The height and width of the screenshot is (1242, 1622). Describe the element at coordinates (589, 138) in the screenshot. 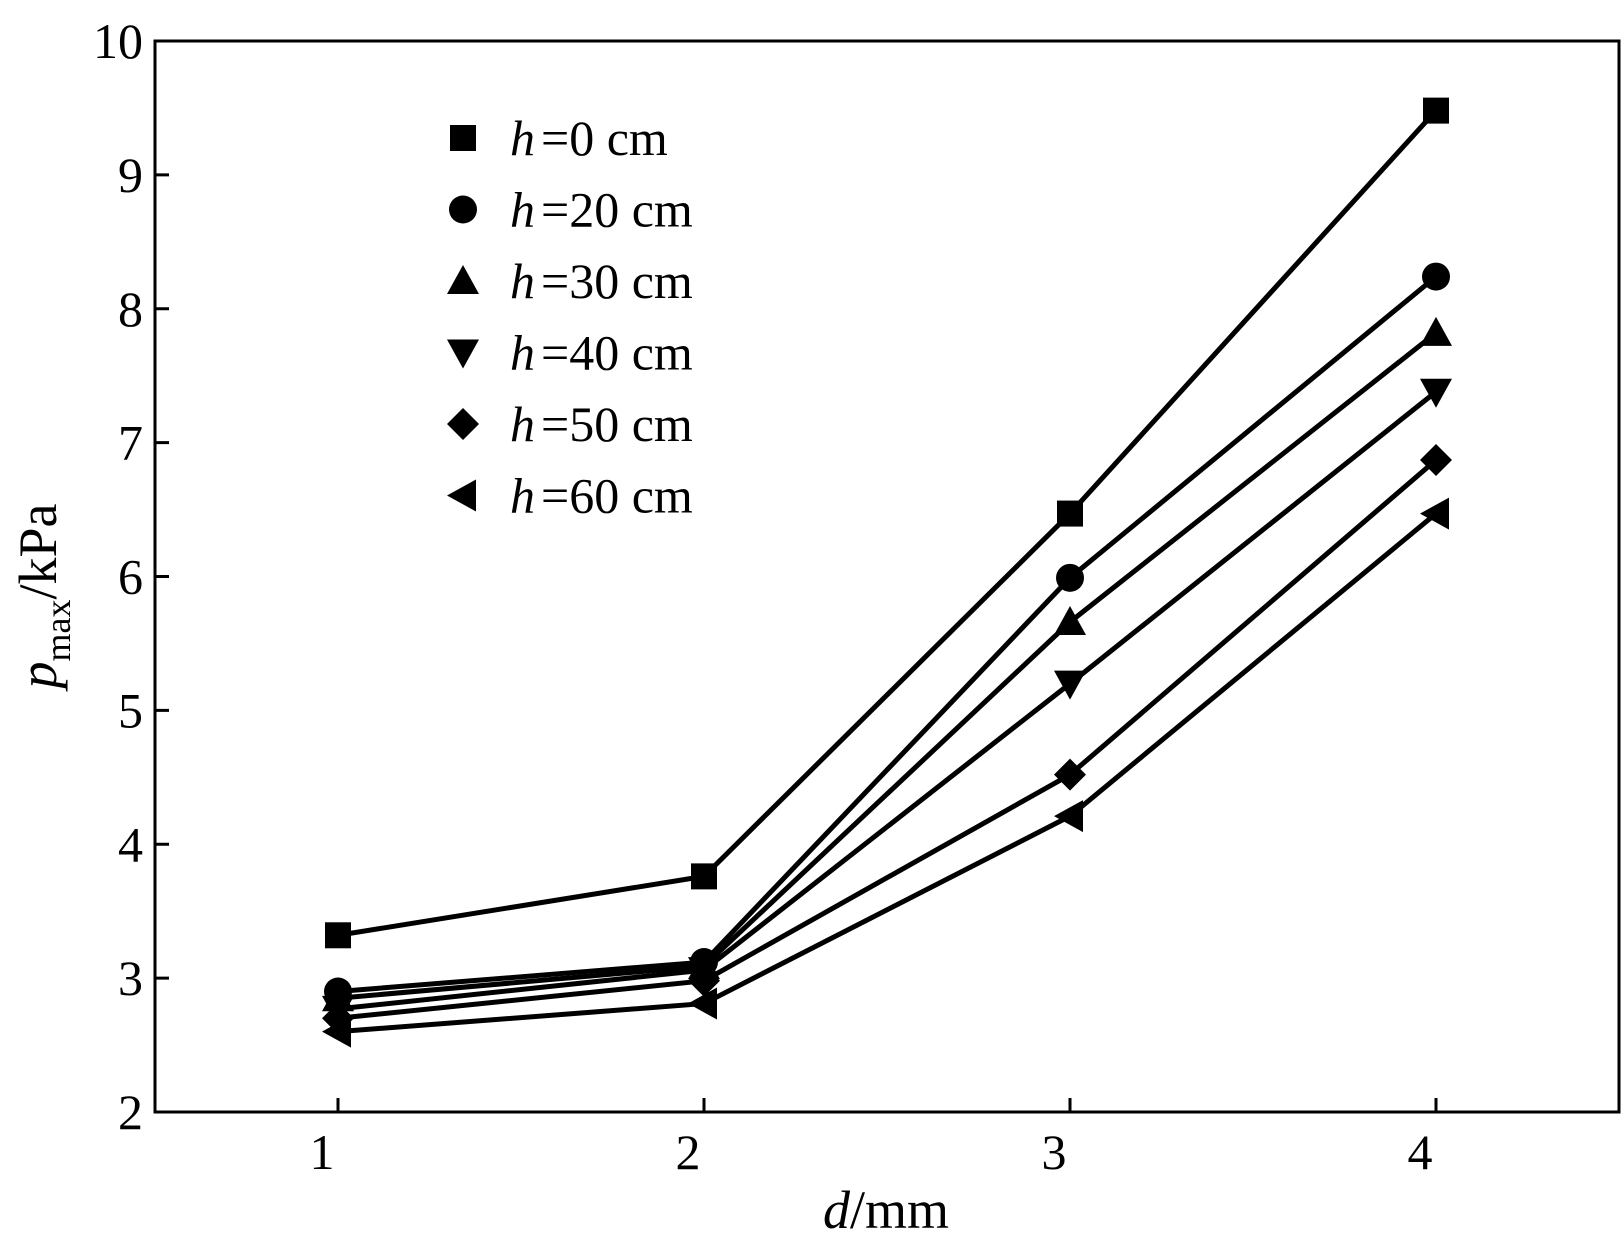

I see `legend-label: h =0 cm` at that location.